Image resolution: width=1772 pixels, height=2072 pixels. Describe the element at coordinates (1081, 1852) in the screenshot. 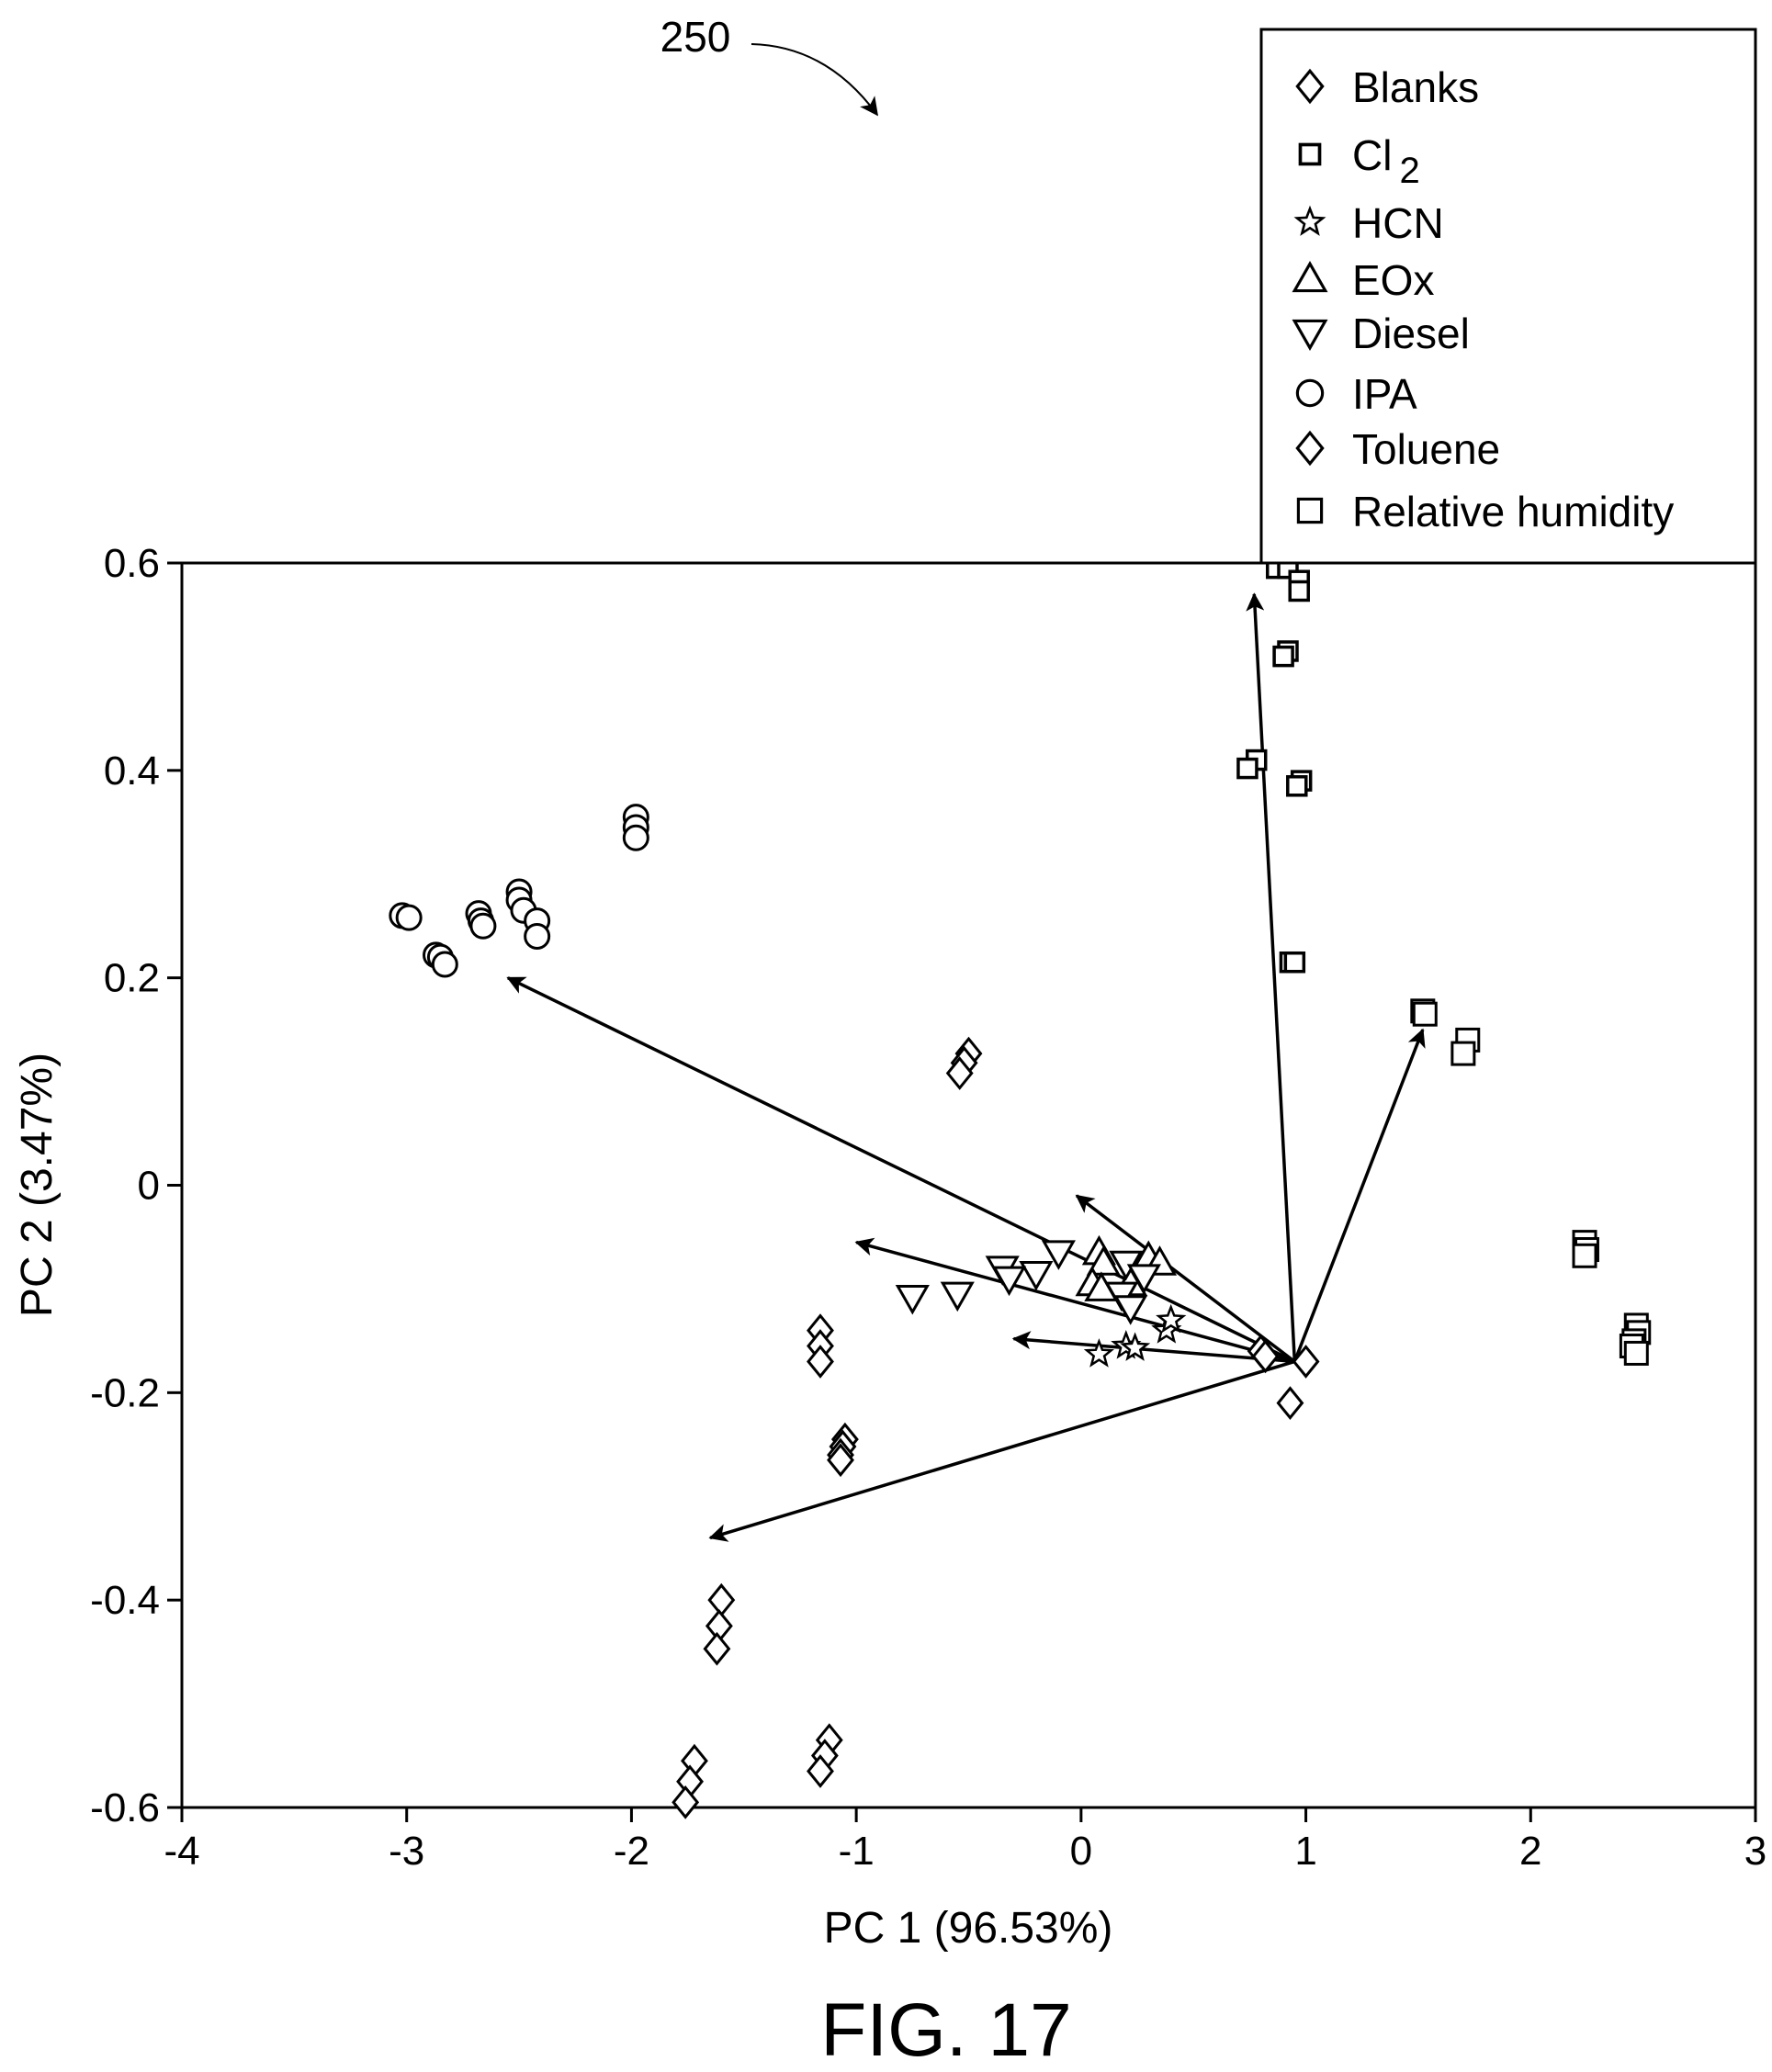

I see `x-tick-label: 0` at that location.